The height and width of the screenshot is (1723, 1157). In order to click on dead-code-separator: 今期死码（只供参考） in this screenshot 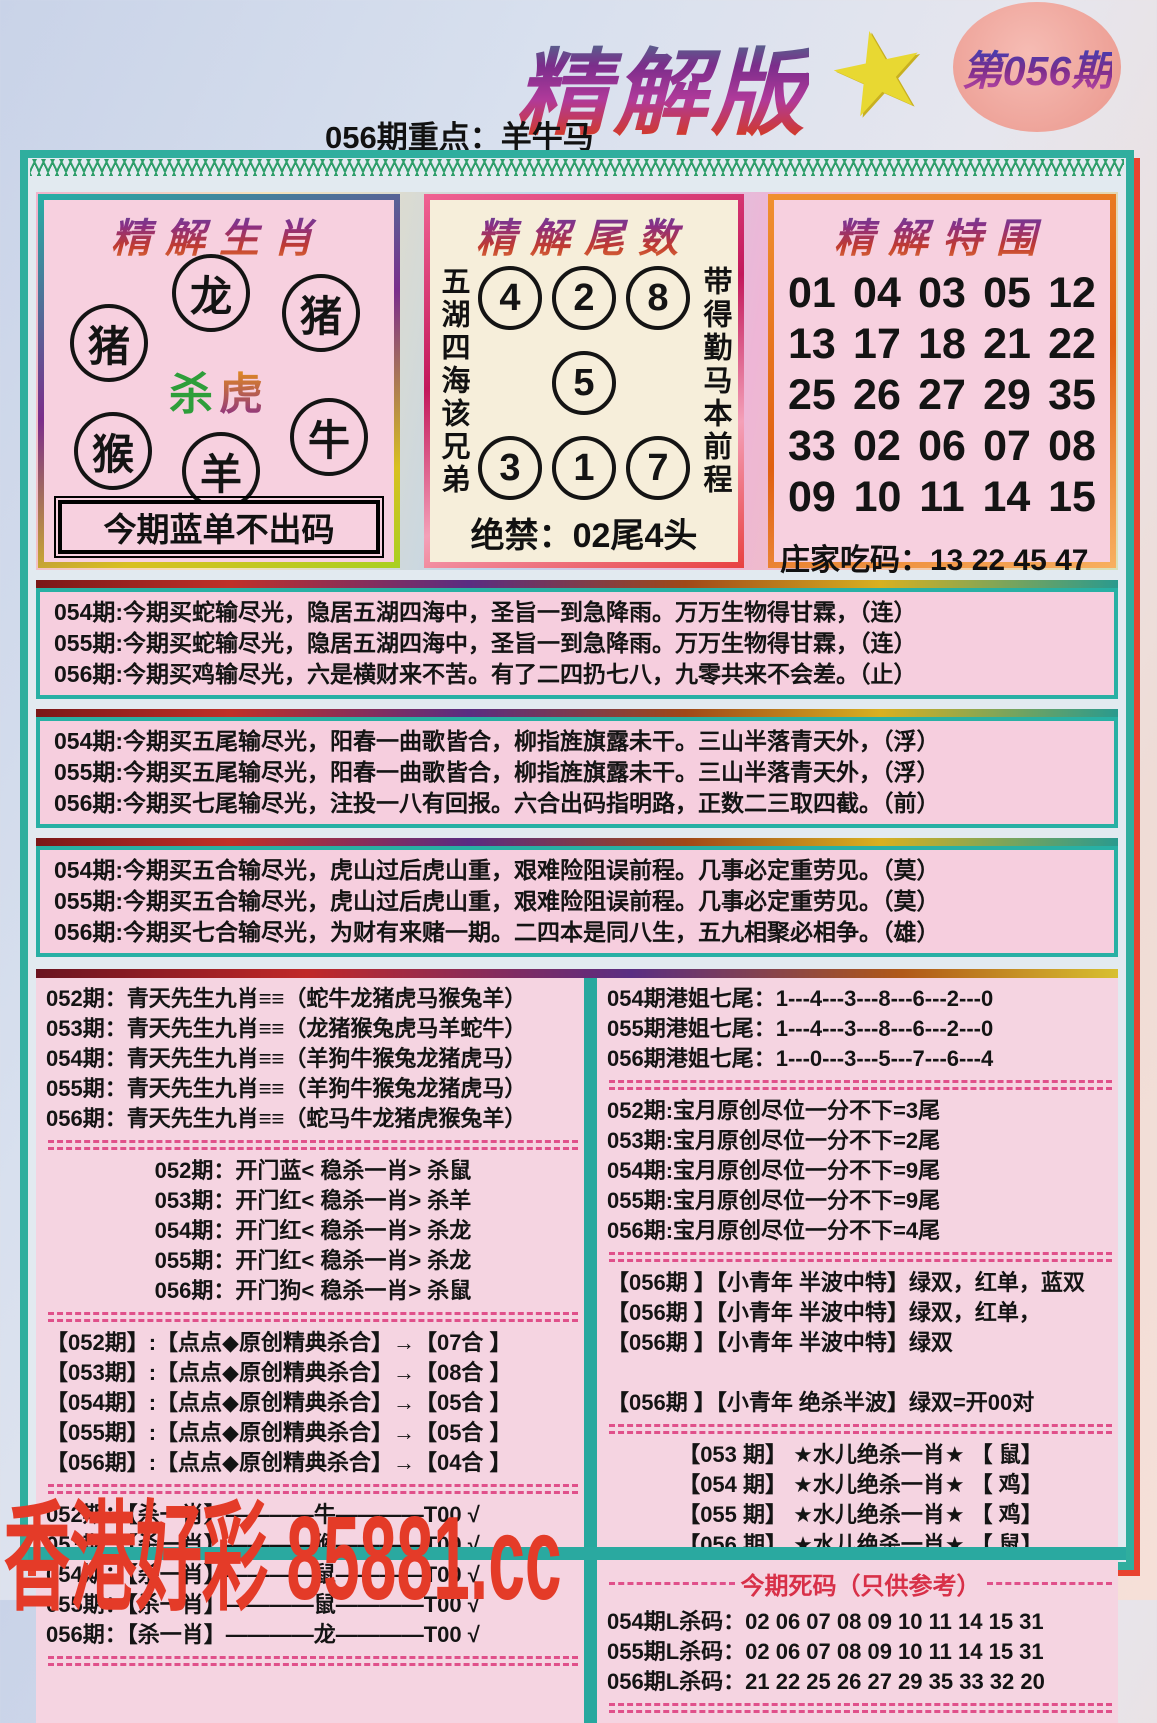, I will do `click(860, 1583)`.